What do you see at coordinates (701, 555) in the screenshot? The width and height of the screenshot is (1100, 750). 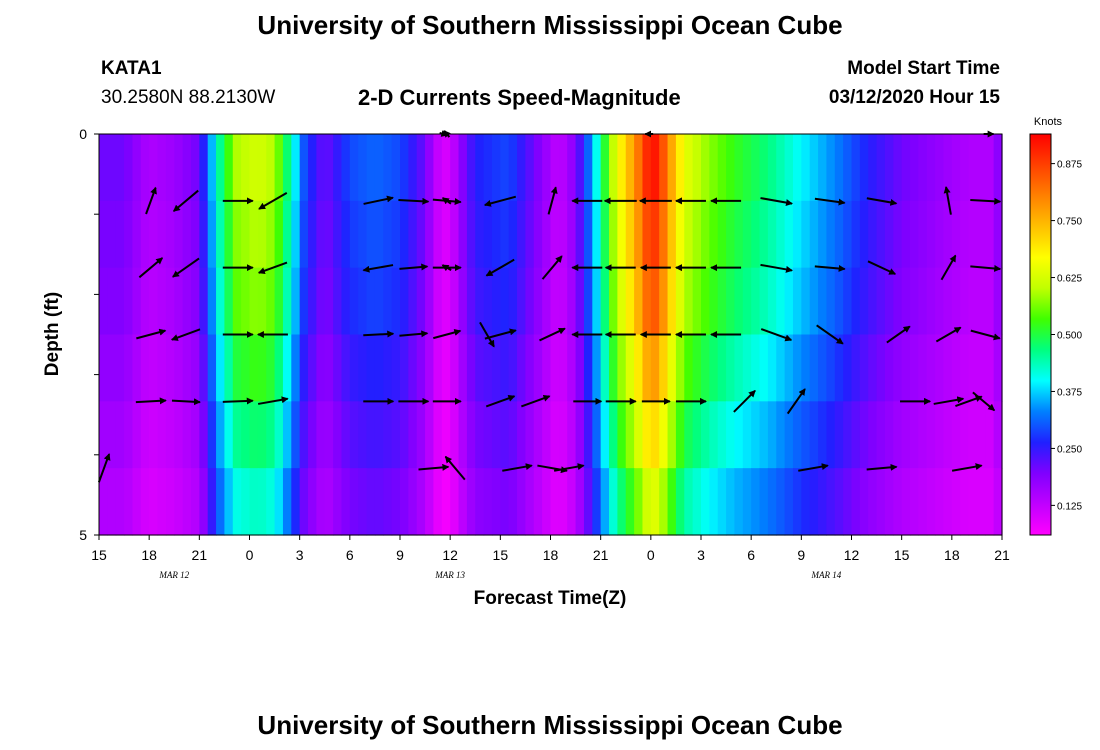 I see `x-tick-label: 3` at bounding box center [701, 555].